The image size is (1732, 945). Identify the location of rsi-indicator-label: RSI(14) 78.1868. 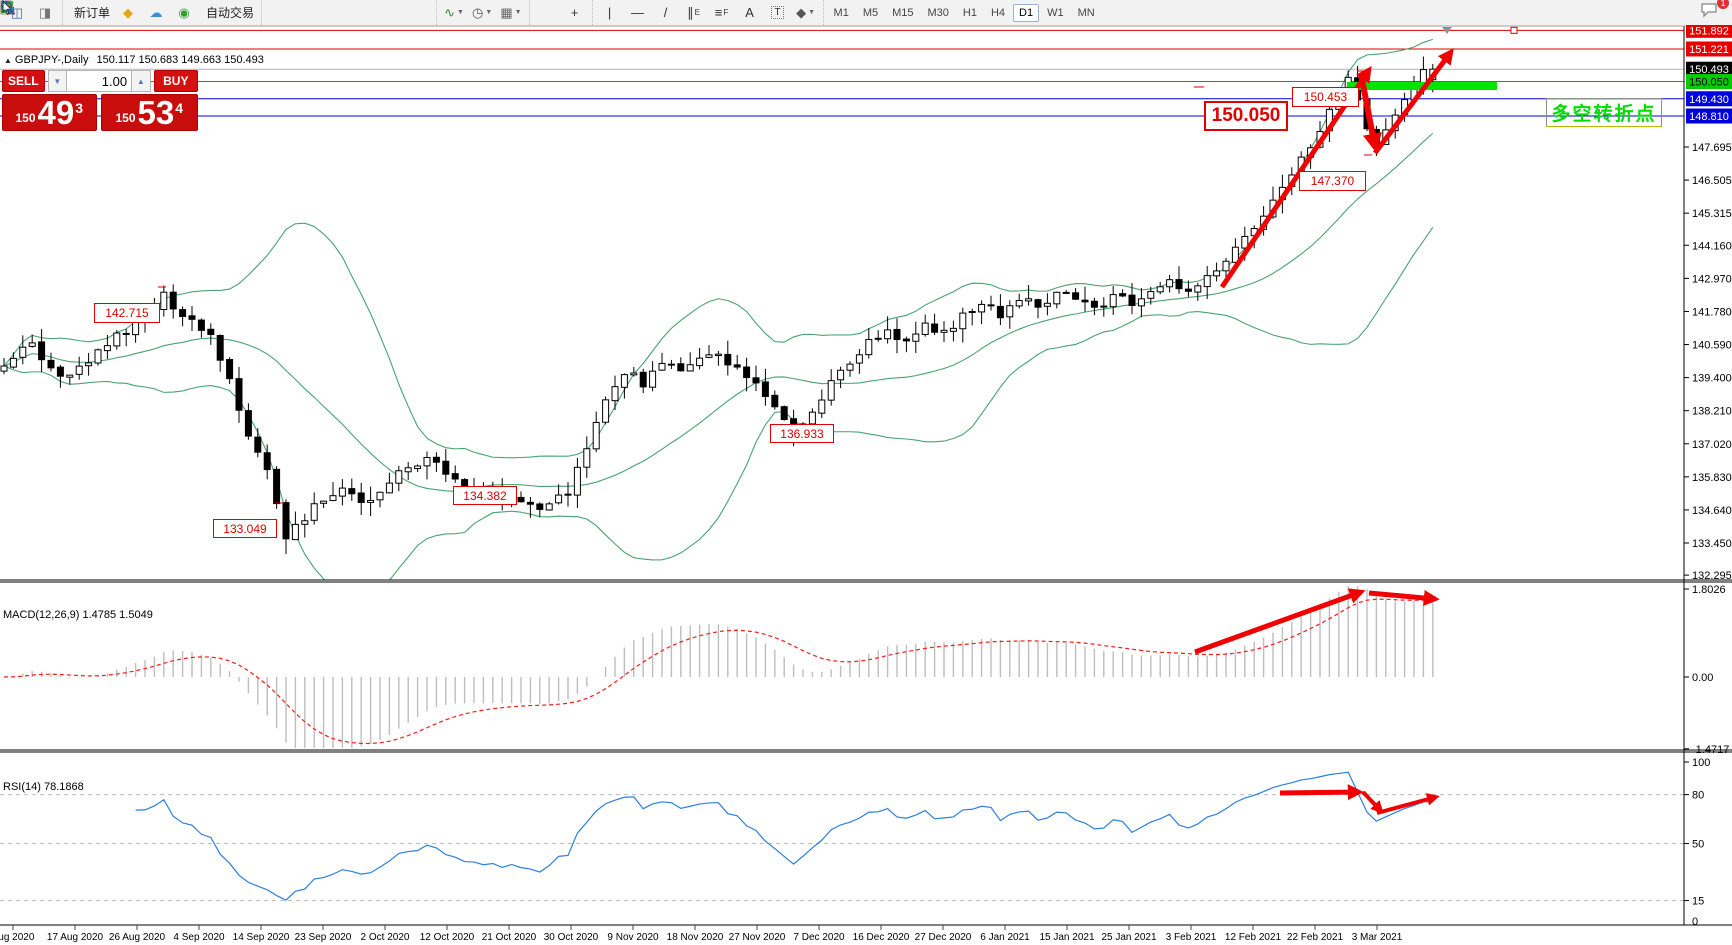
(43, 787).